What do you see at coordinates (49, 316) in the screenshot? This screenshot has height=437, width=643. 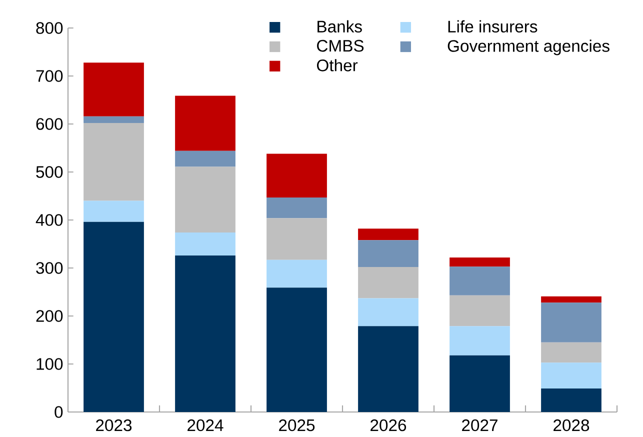 I see `y-tick-label: 200` at bounding box center [49, 316].